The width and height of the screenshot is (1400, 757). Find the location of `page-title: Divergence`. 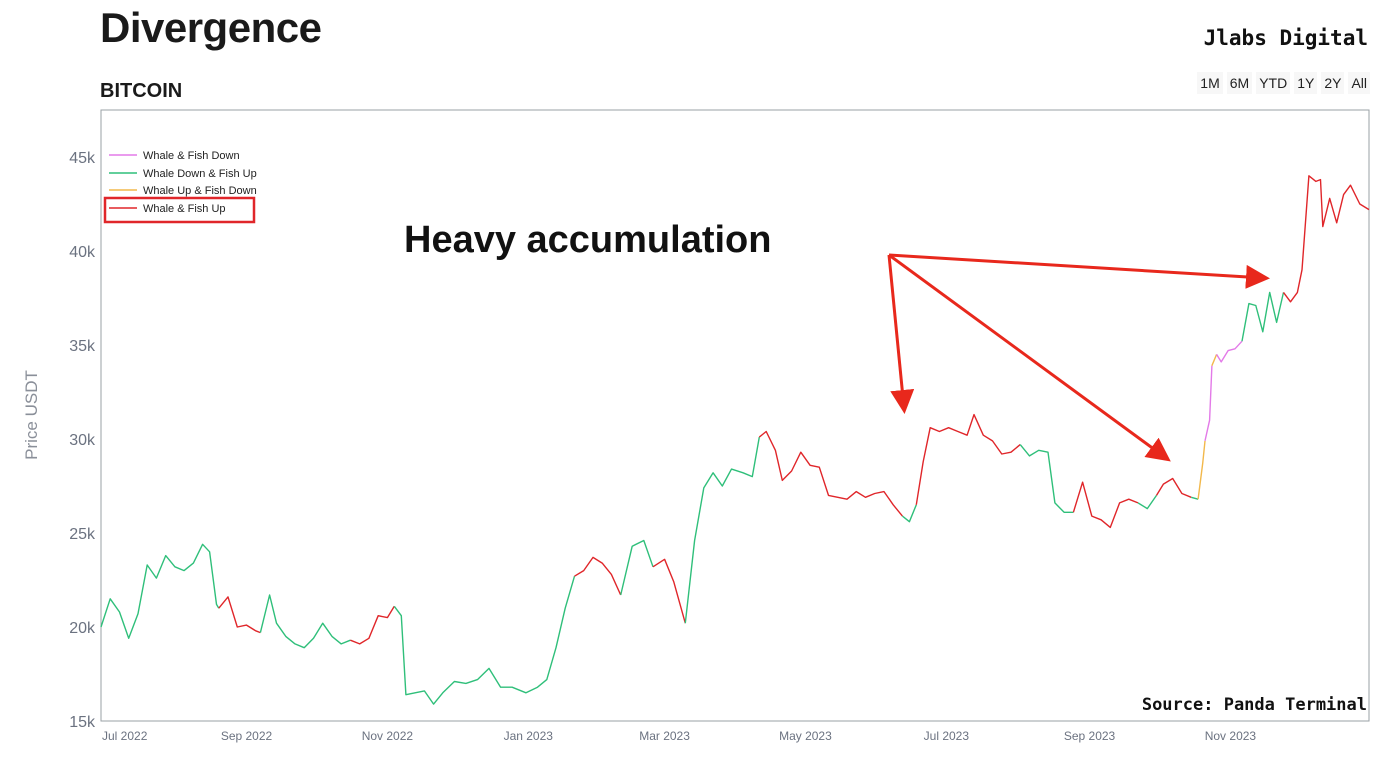

page-title: Divergence is located at coordinates (211, 27).